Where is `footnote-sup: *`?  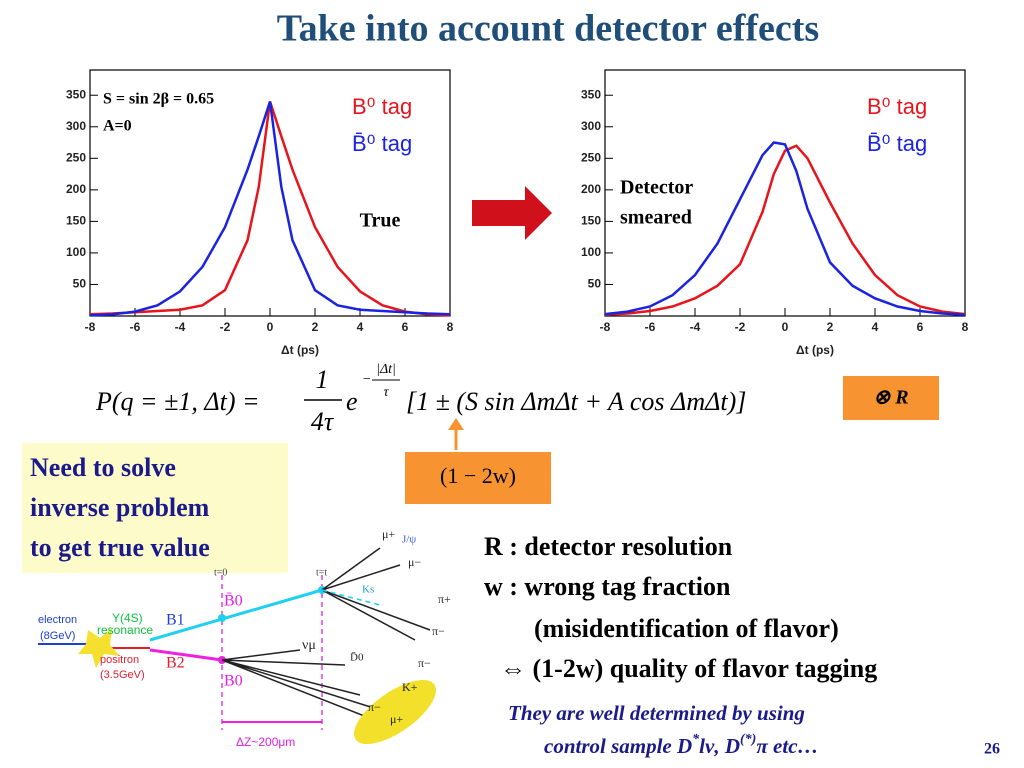
footnote-sup: * is located at coordinates (696, 739).